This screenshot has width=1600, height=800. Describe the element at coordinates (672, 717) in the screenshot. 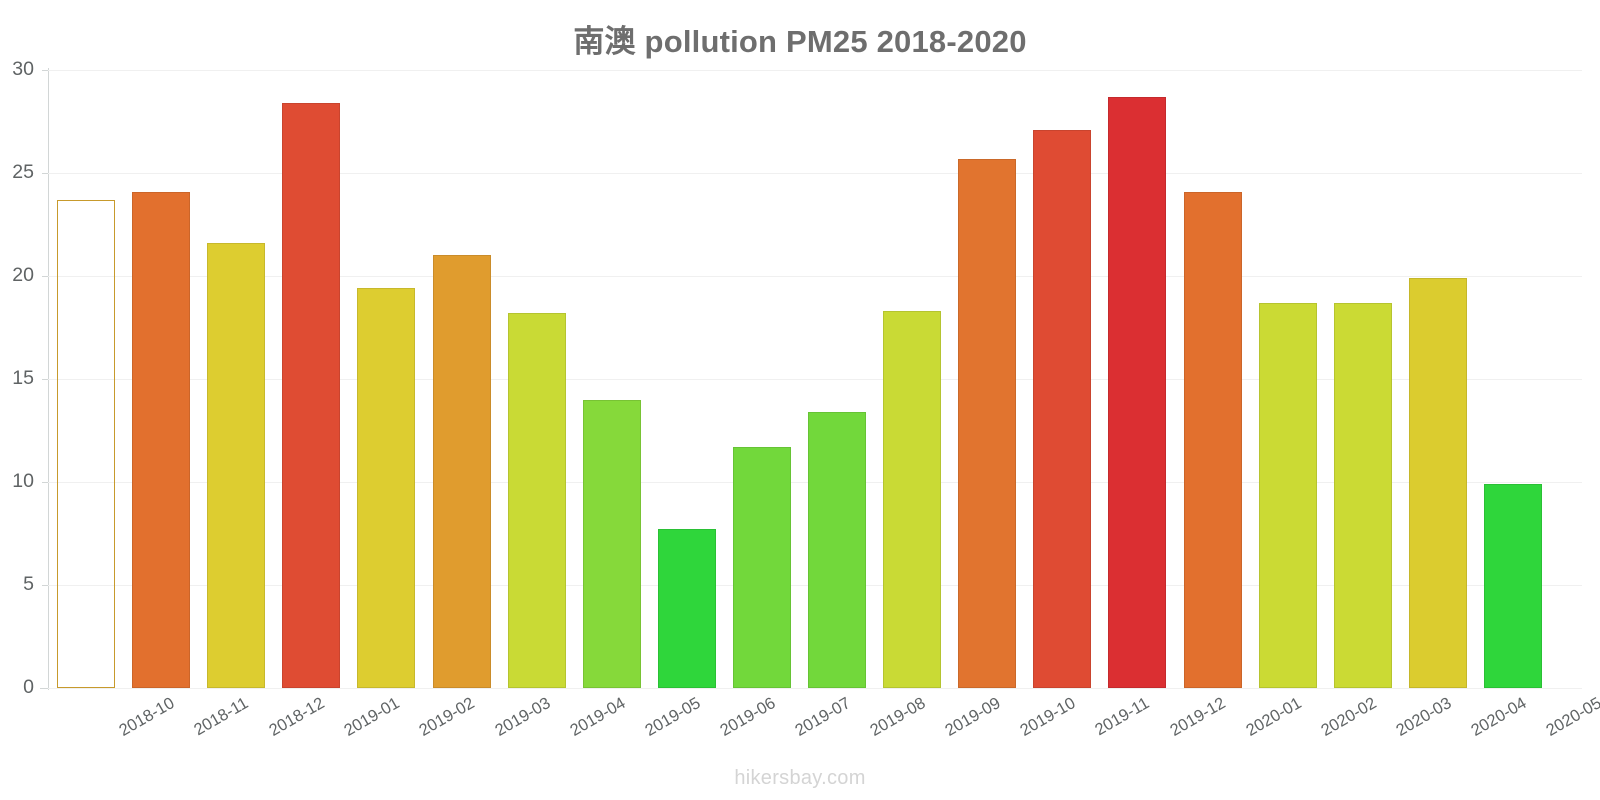

I see `x-axis-tick-label: 2019-05` at that location.